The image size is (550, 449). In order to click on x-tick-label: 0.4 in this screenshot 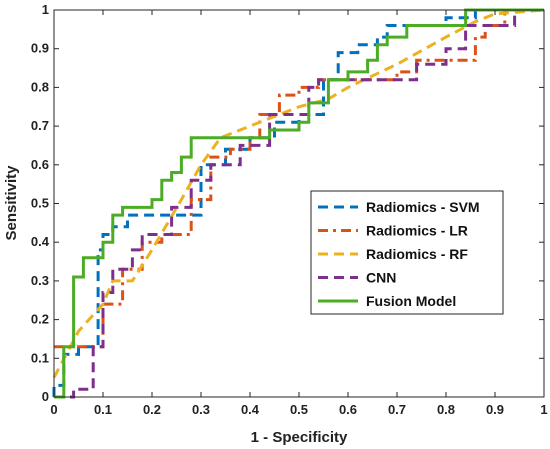, I will do `click(250, 409)`.